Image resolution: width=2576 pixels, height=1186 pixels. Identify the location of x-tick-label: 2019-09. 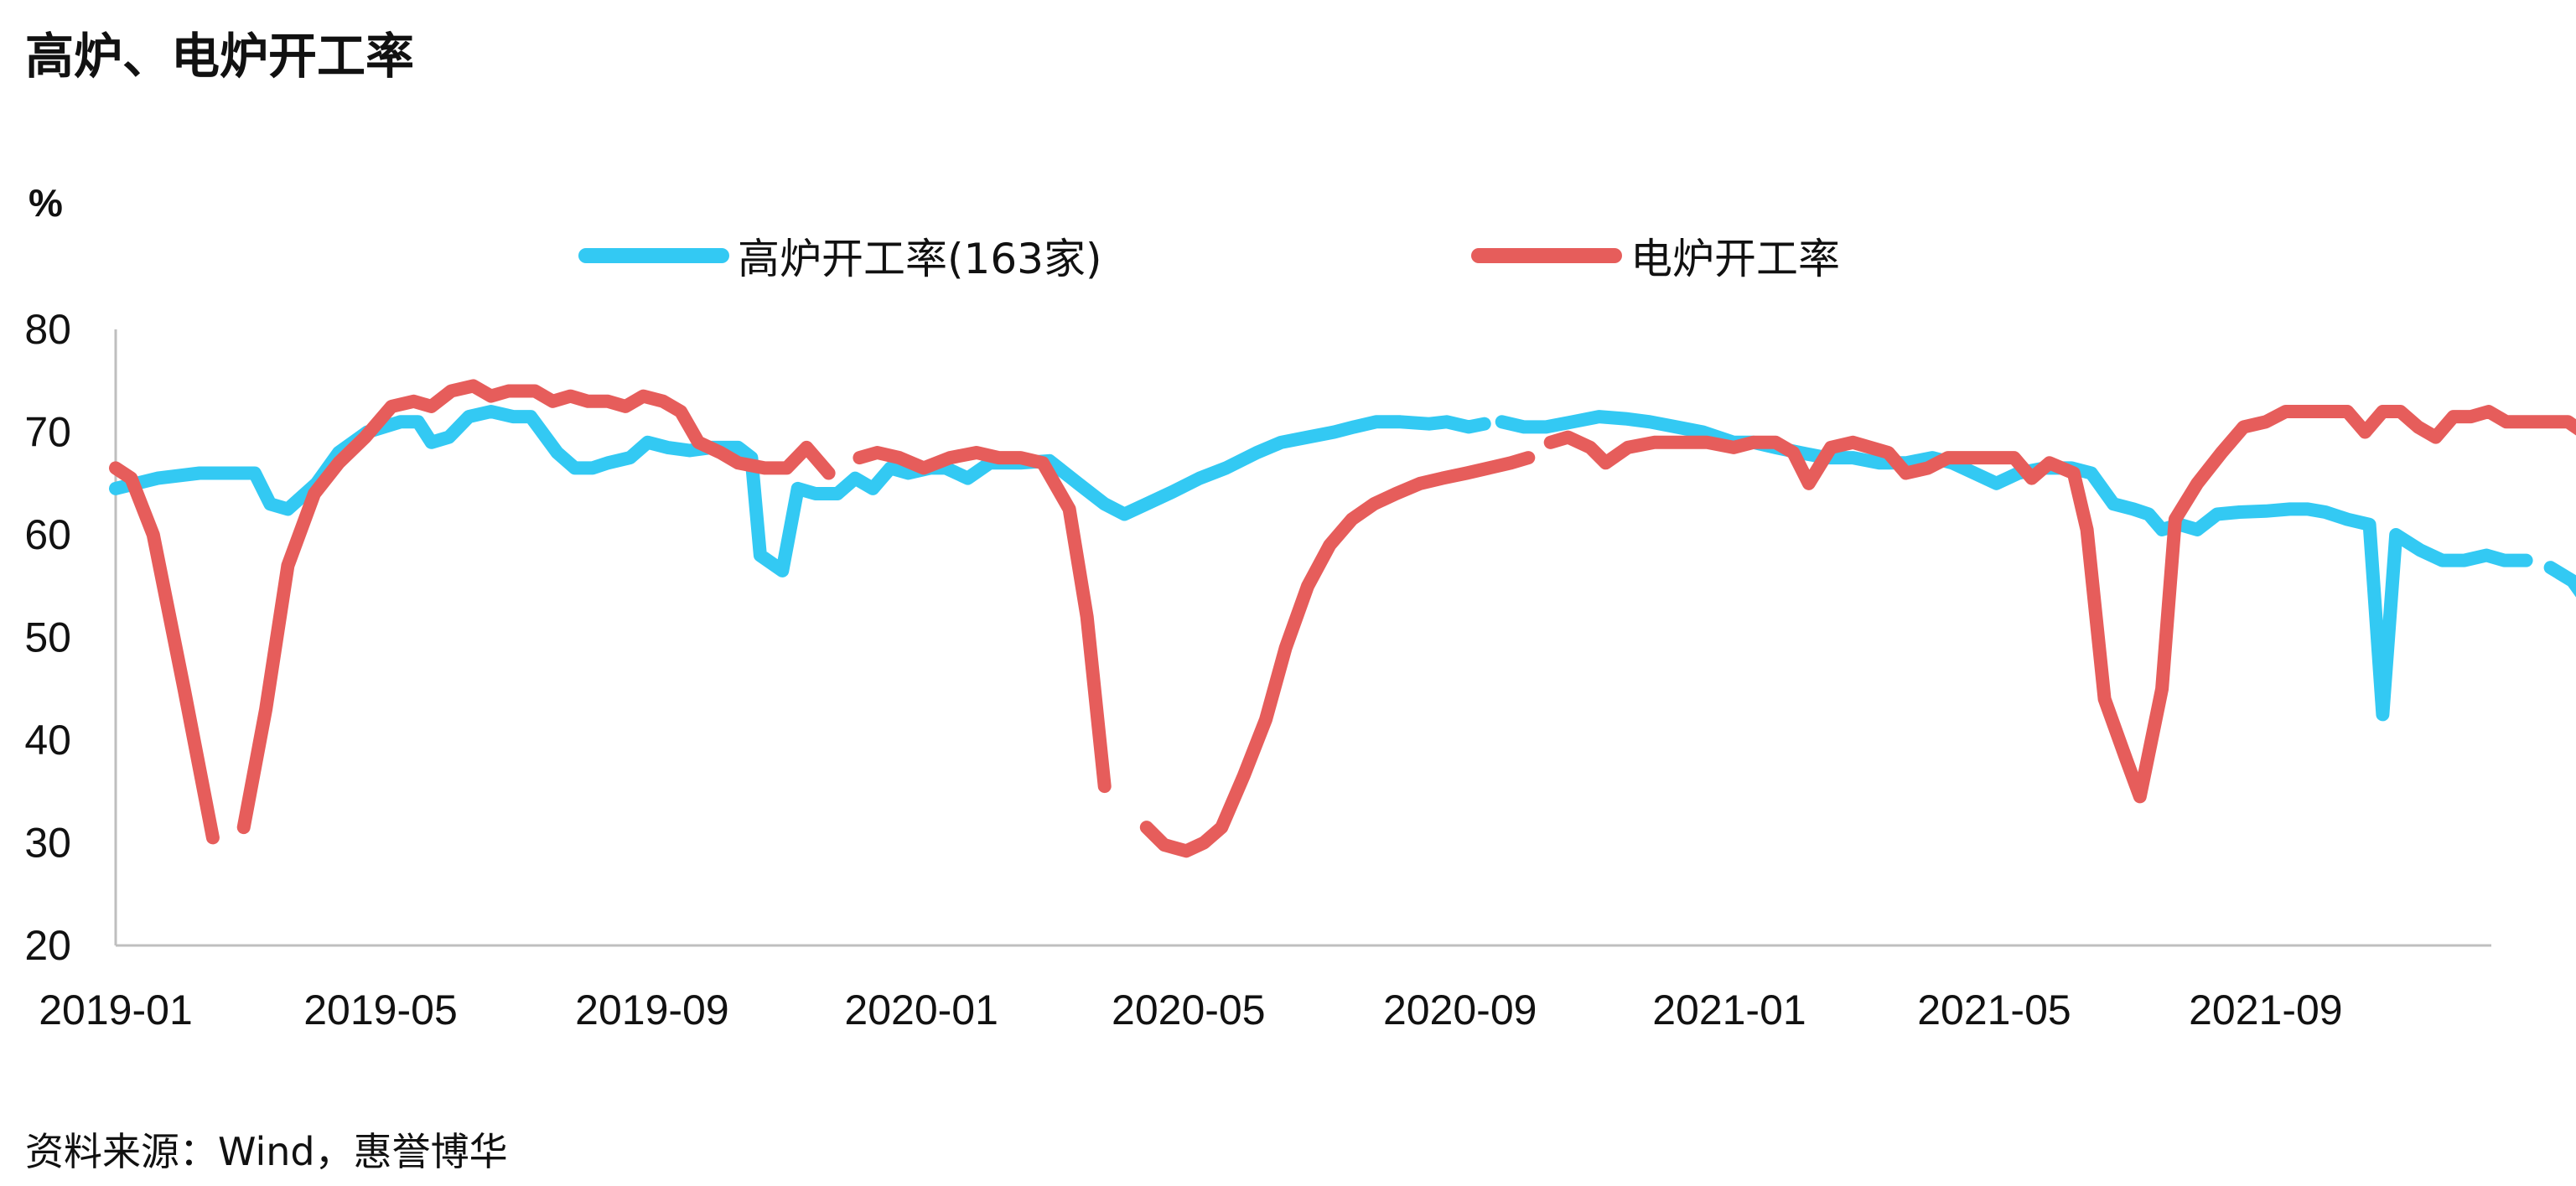
(652, 1010).